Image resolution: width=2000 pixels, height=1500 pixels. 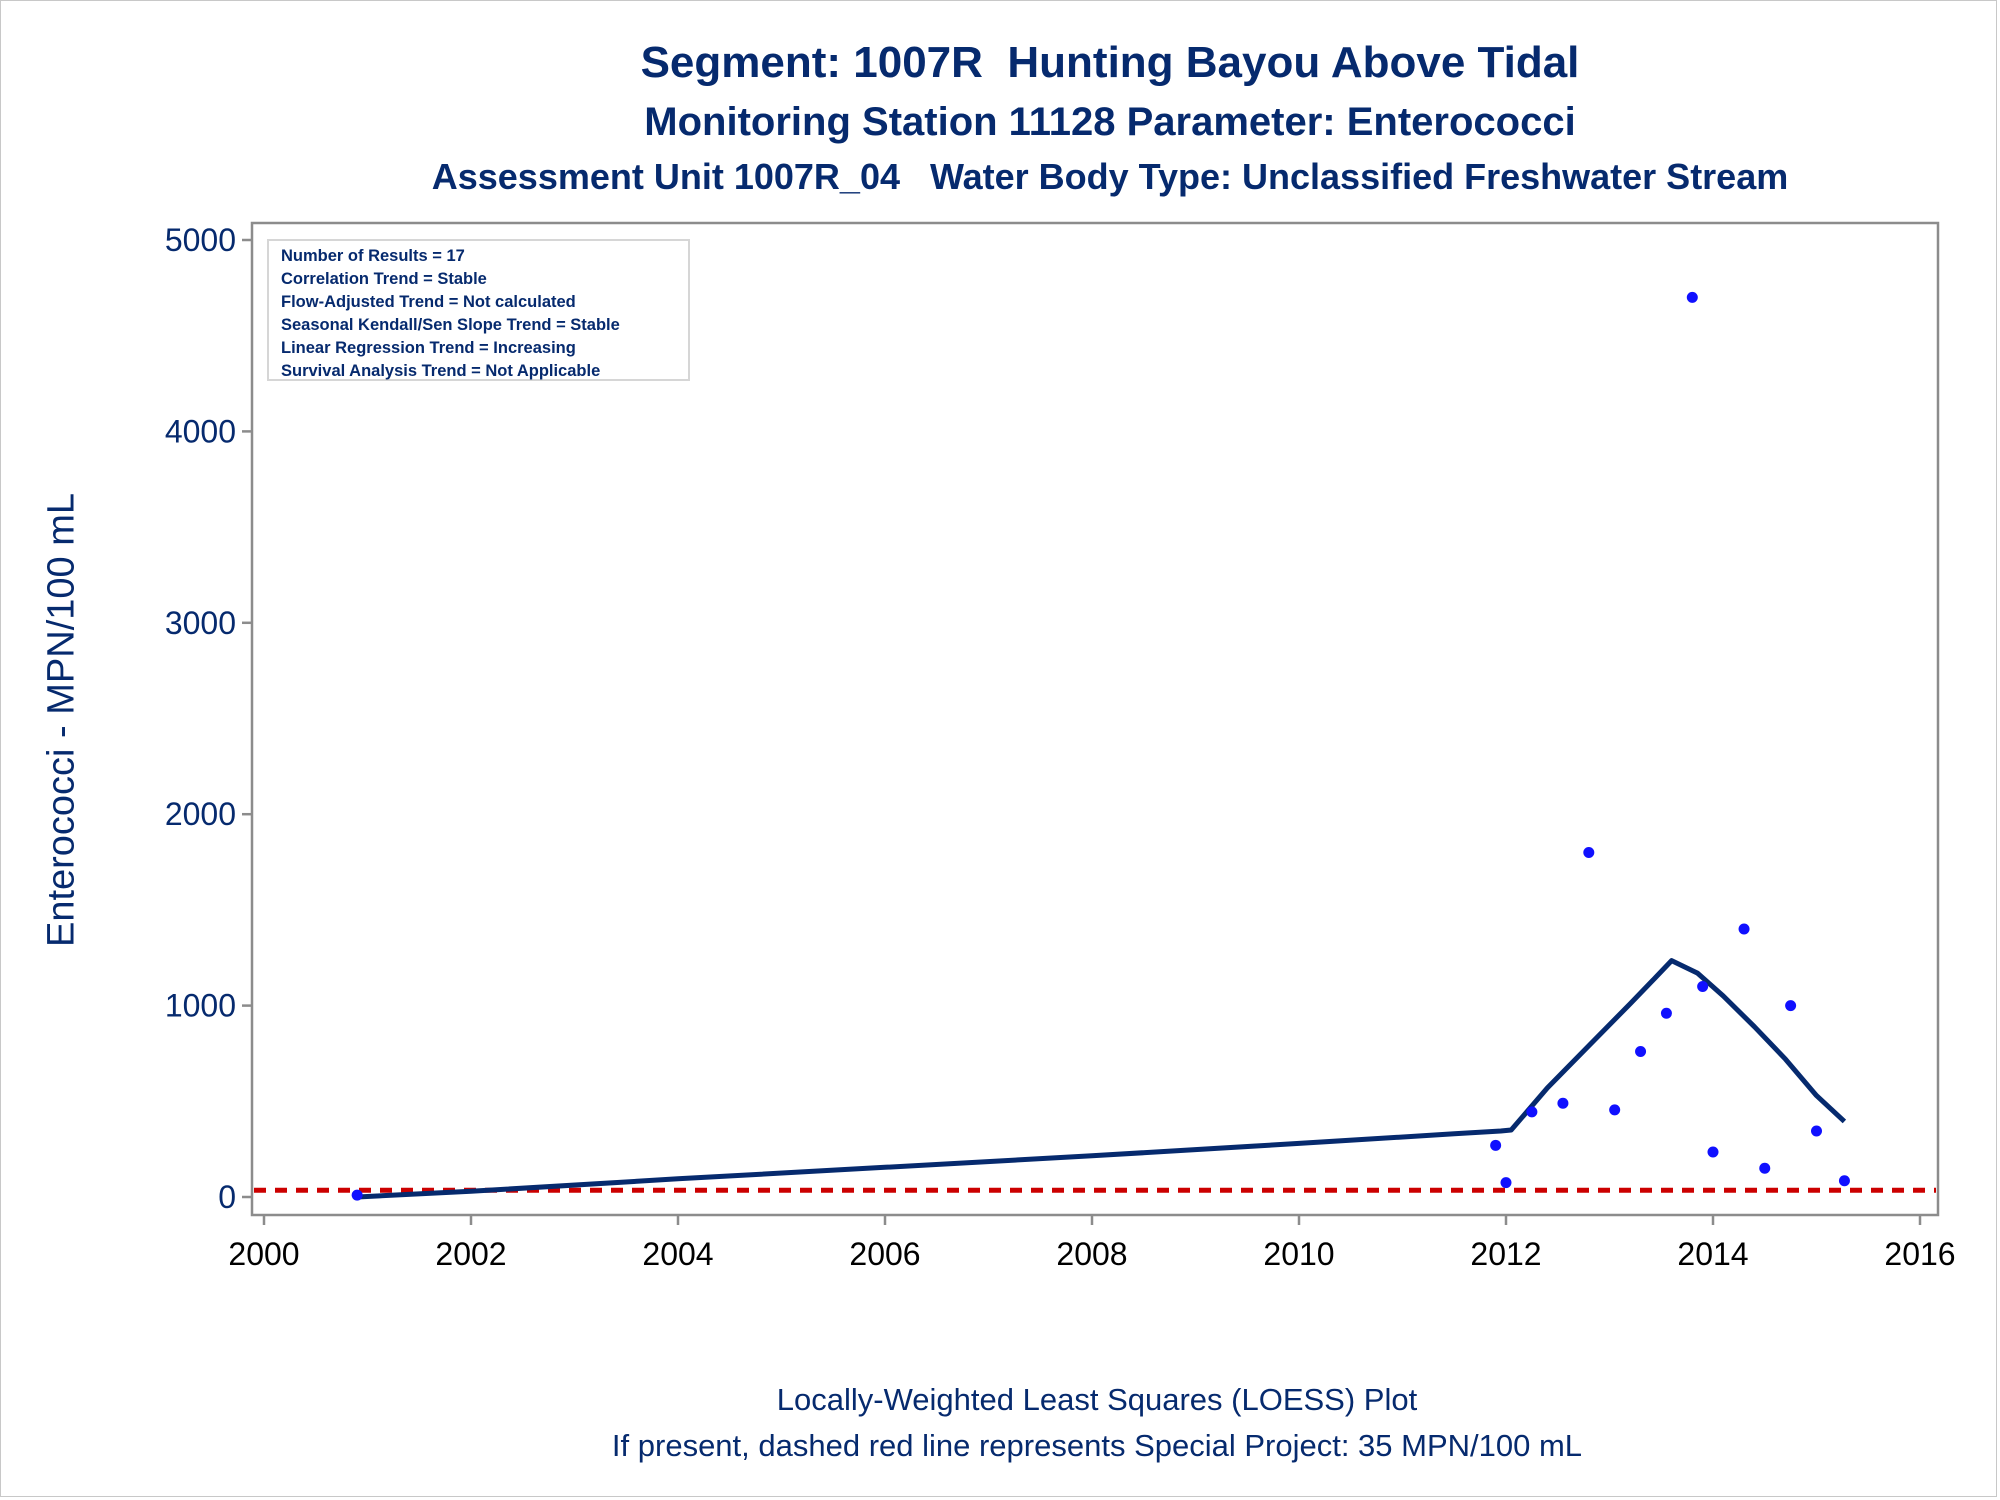 What do you see at coordinates (441, 371) in the screenshot?
I see `stat-survival-analysis: Survival Analysis Trend = Not Applicable` at bounding box center [441, 371].